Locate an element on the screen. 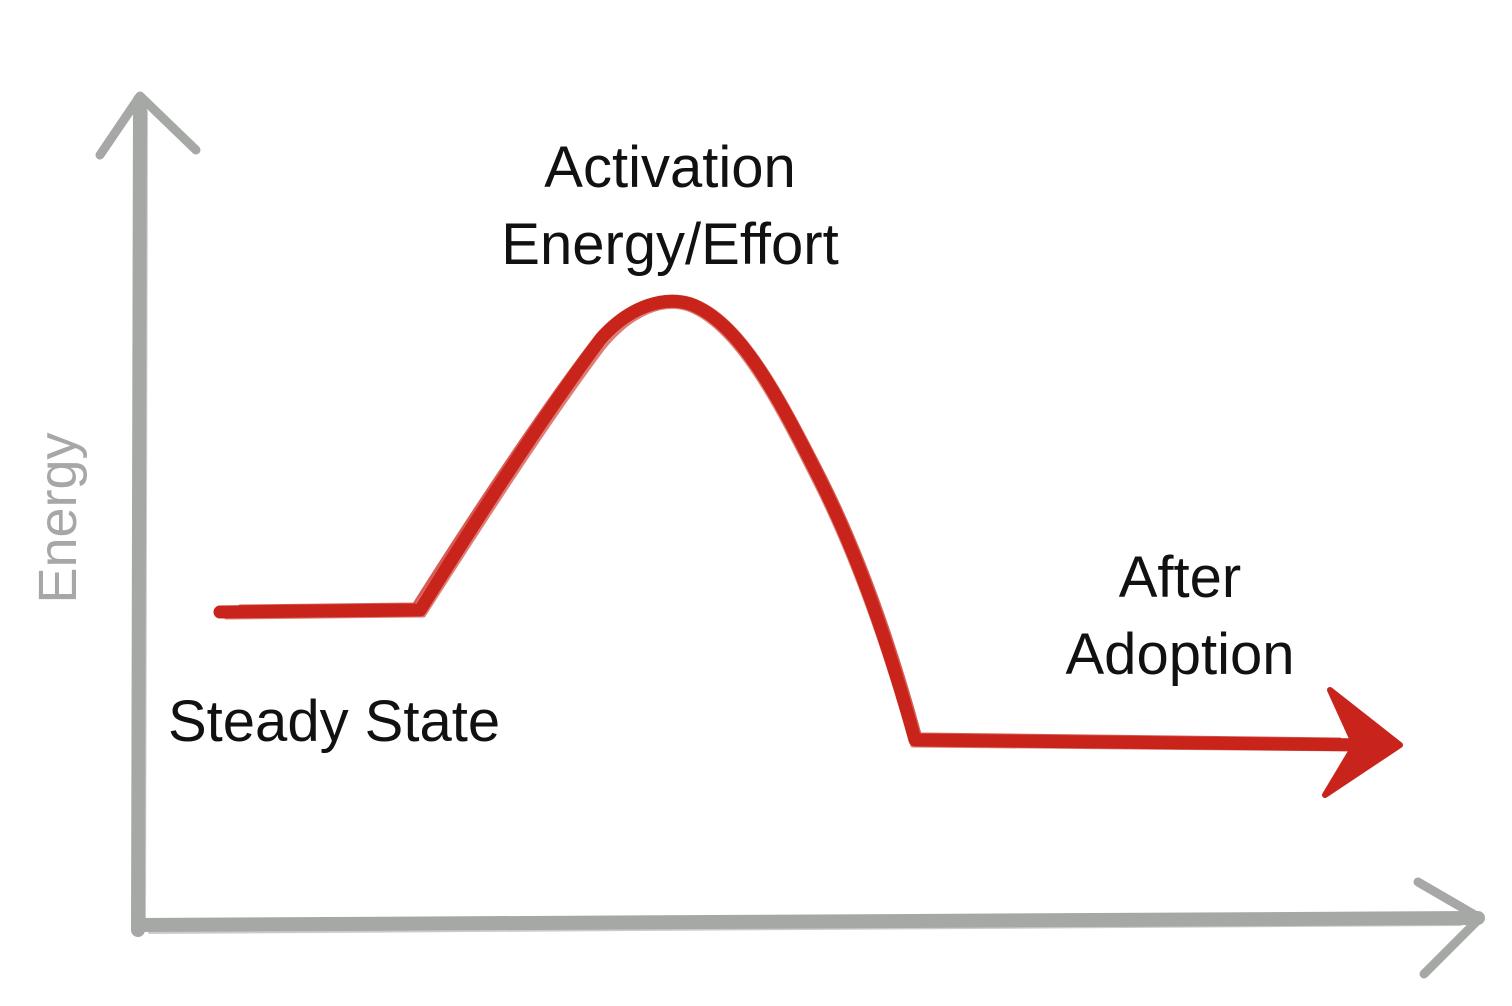 The width and height of the screenshot is (1512, 1006). after-adoption-label: After Adoption is located at coordinates (1180, 616).